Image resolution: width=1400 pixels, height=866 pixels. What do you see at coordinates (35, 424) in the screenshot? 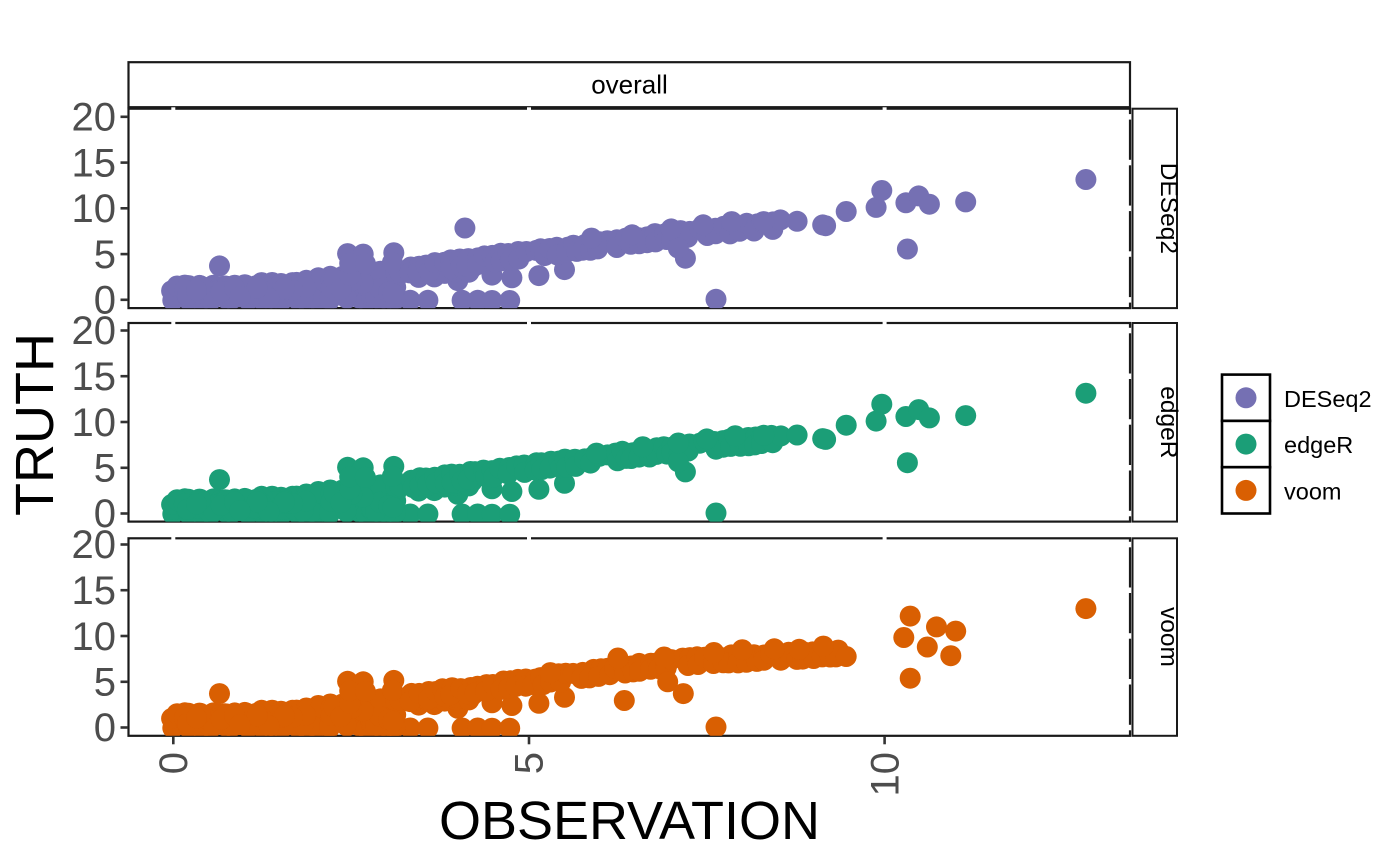
I see `svg-text: TRUTH` at bounding box center [35, 424].